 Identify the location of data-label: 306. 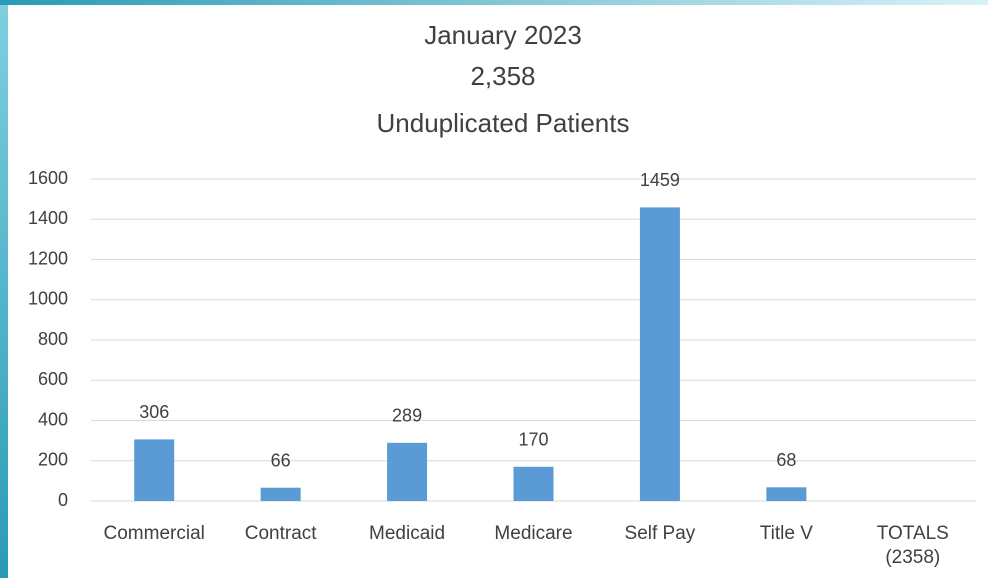
(154, 412).